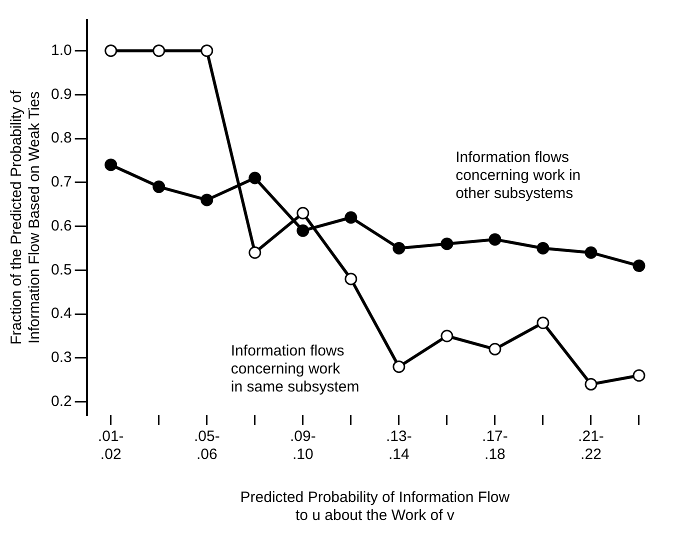  I want to click on series-label: Information flows concerning work in same subsystem, so click(295, 369).